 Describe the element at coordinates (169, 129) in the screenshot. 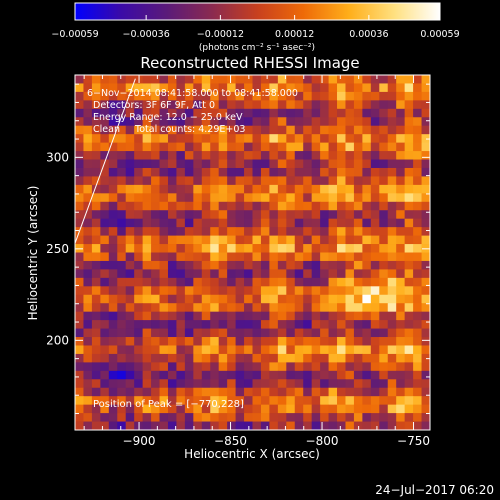

I see `annotation-counts: Clean Total counts: 4.29E+03` at that location.